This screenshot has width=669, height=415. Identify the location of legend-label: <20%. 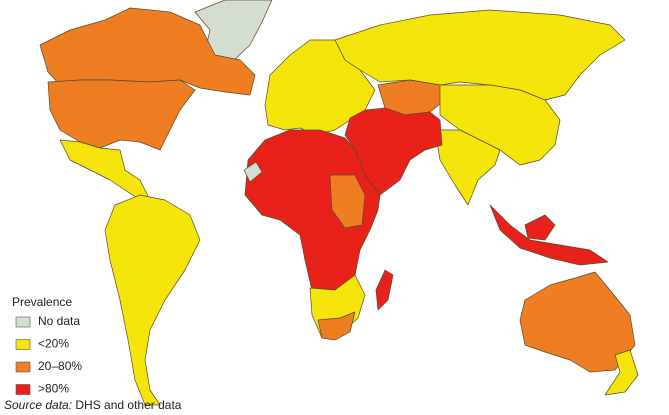
(53, 344).